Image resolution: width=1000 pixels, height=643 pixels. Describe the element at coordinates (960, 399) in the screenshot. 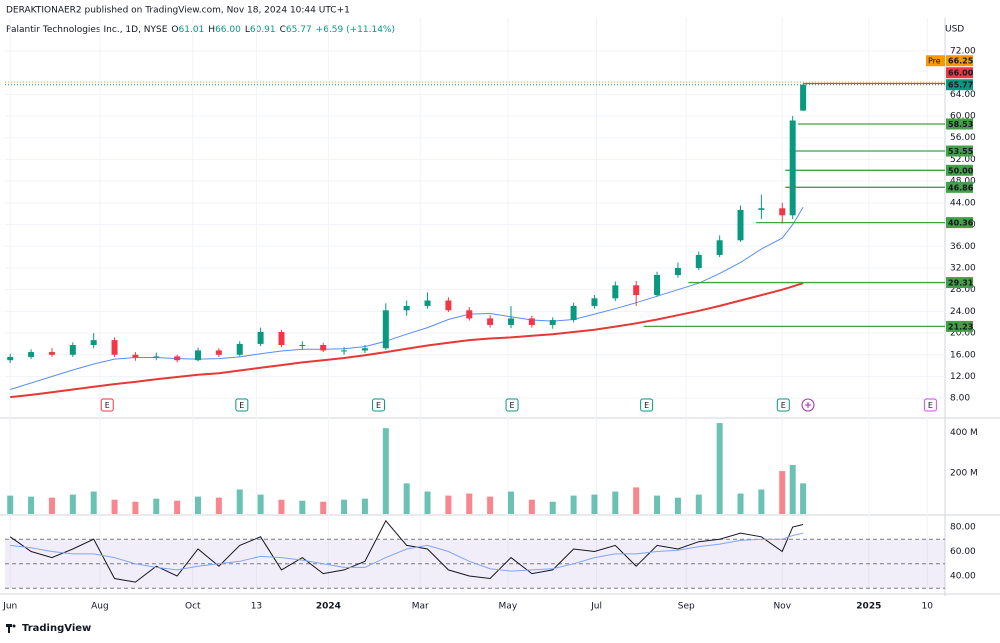

I see `y-tick-label: 8.00` at that location.